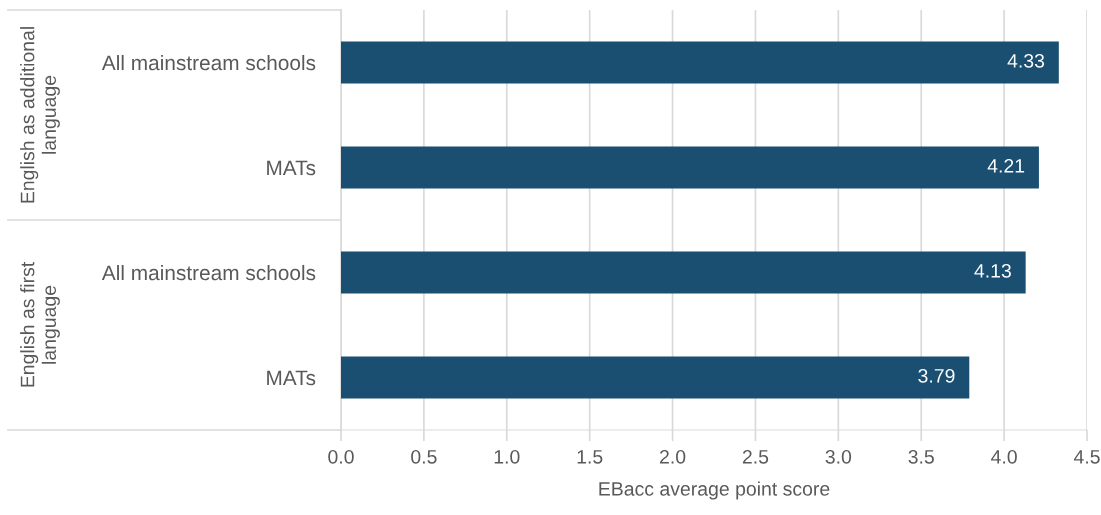 The width and height of the screenshot is (1101, 515). I want to click on x-axis-title: EBacc average point score, so click(714, 490).